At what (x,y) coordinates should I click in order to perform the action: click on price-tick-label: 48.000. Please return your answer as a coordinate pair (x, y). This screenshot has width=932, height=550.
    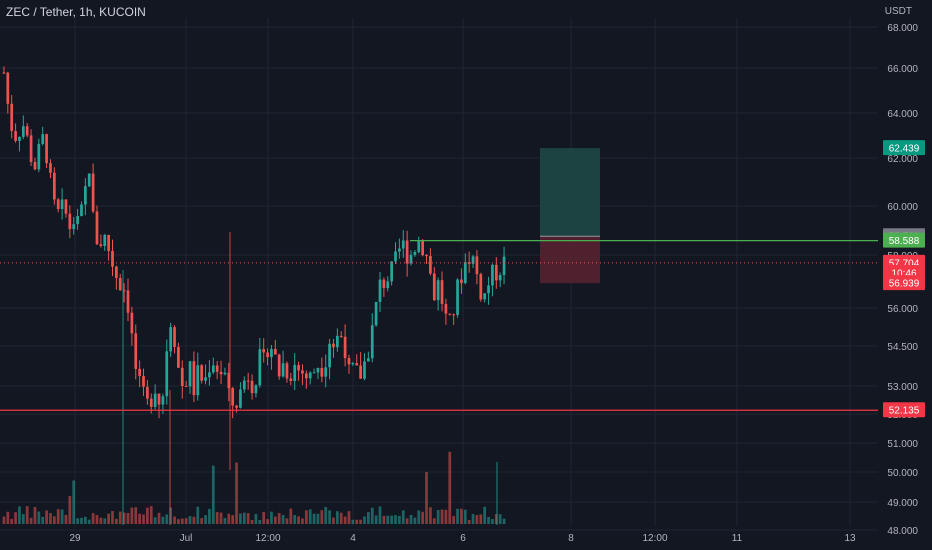
    Looking at the image, I should click on (902, 531).